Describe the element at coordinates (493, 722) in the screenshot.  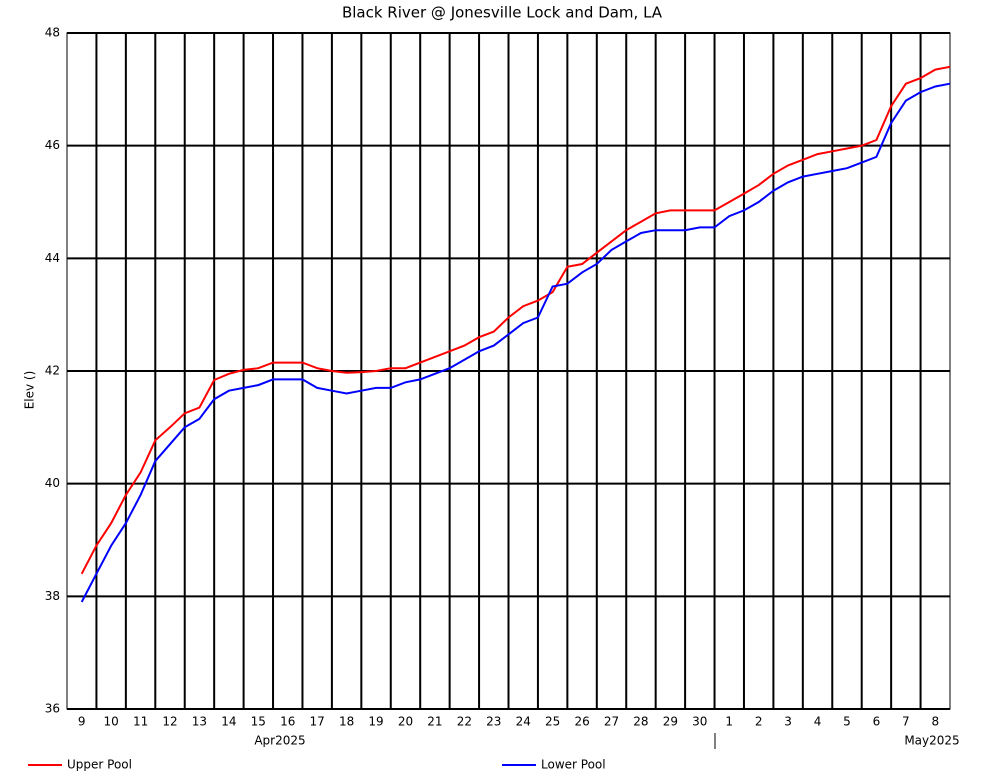
I see `x-tick-label: 23` at that location.